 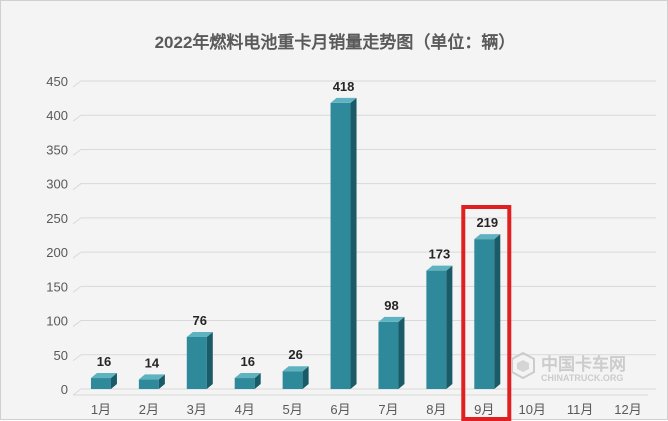 I want to click on data-label: 418, so click(x=344, y=86).